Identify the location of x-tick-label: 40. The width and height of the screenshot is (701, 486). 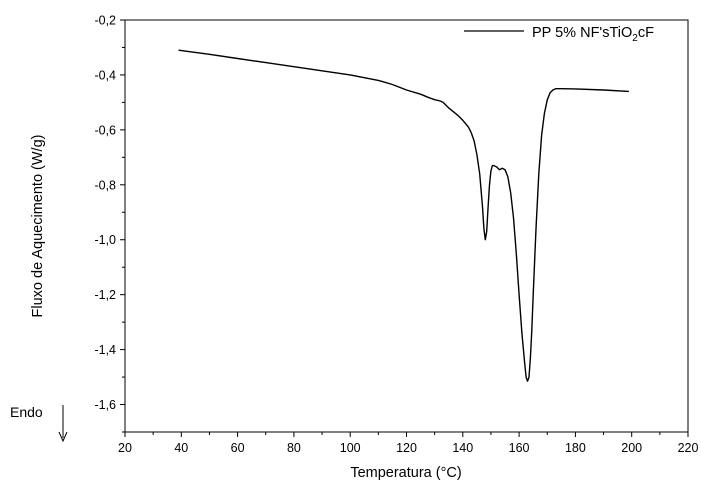
(181, 448).